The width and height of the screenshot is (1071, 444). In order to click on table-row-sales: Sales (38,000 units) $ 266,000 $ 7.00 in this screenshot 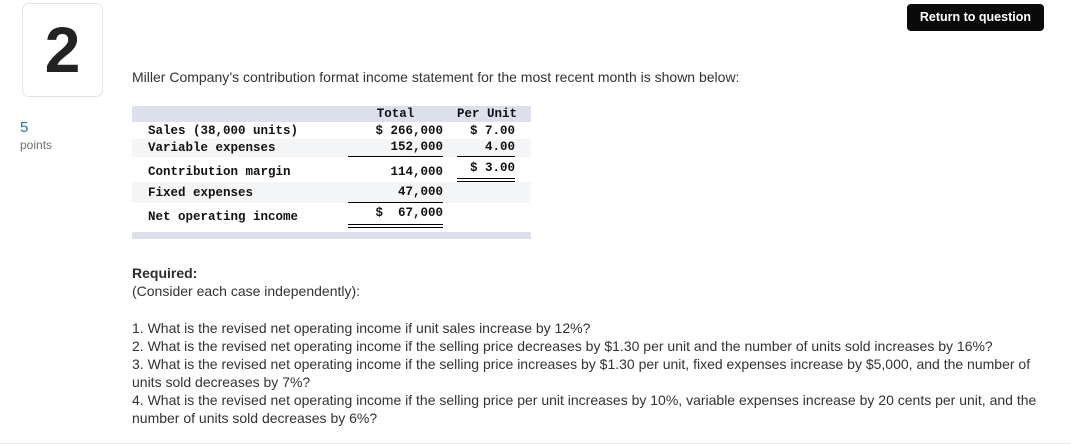, I will do `click(331, 130)`.